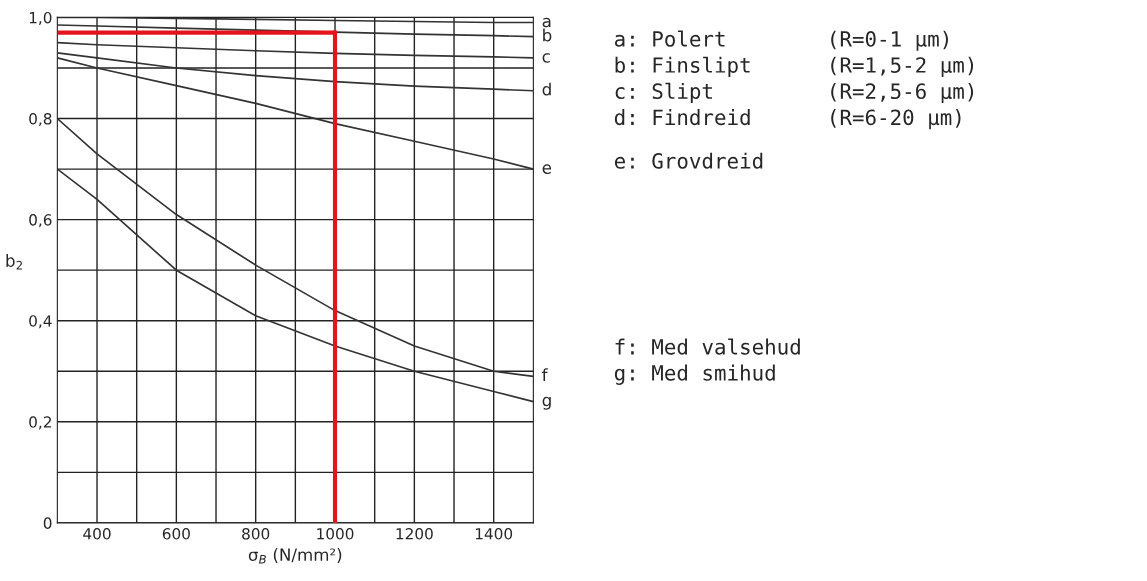 The width and height of the screenshot is (1147, 581). I want to click on series-label: g, so click(546, 403).